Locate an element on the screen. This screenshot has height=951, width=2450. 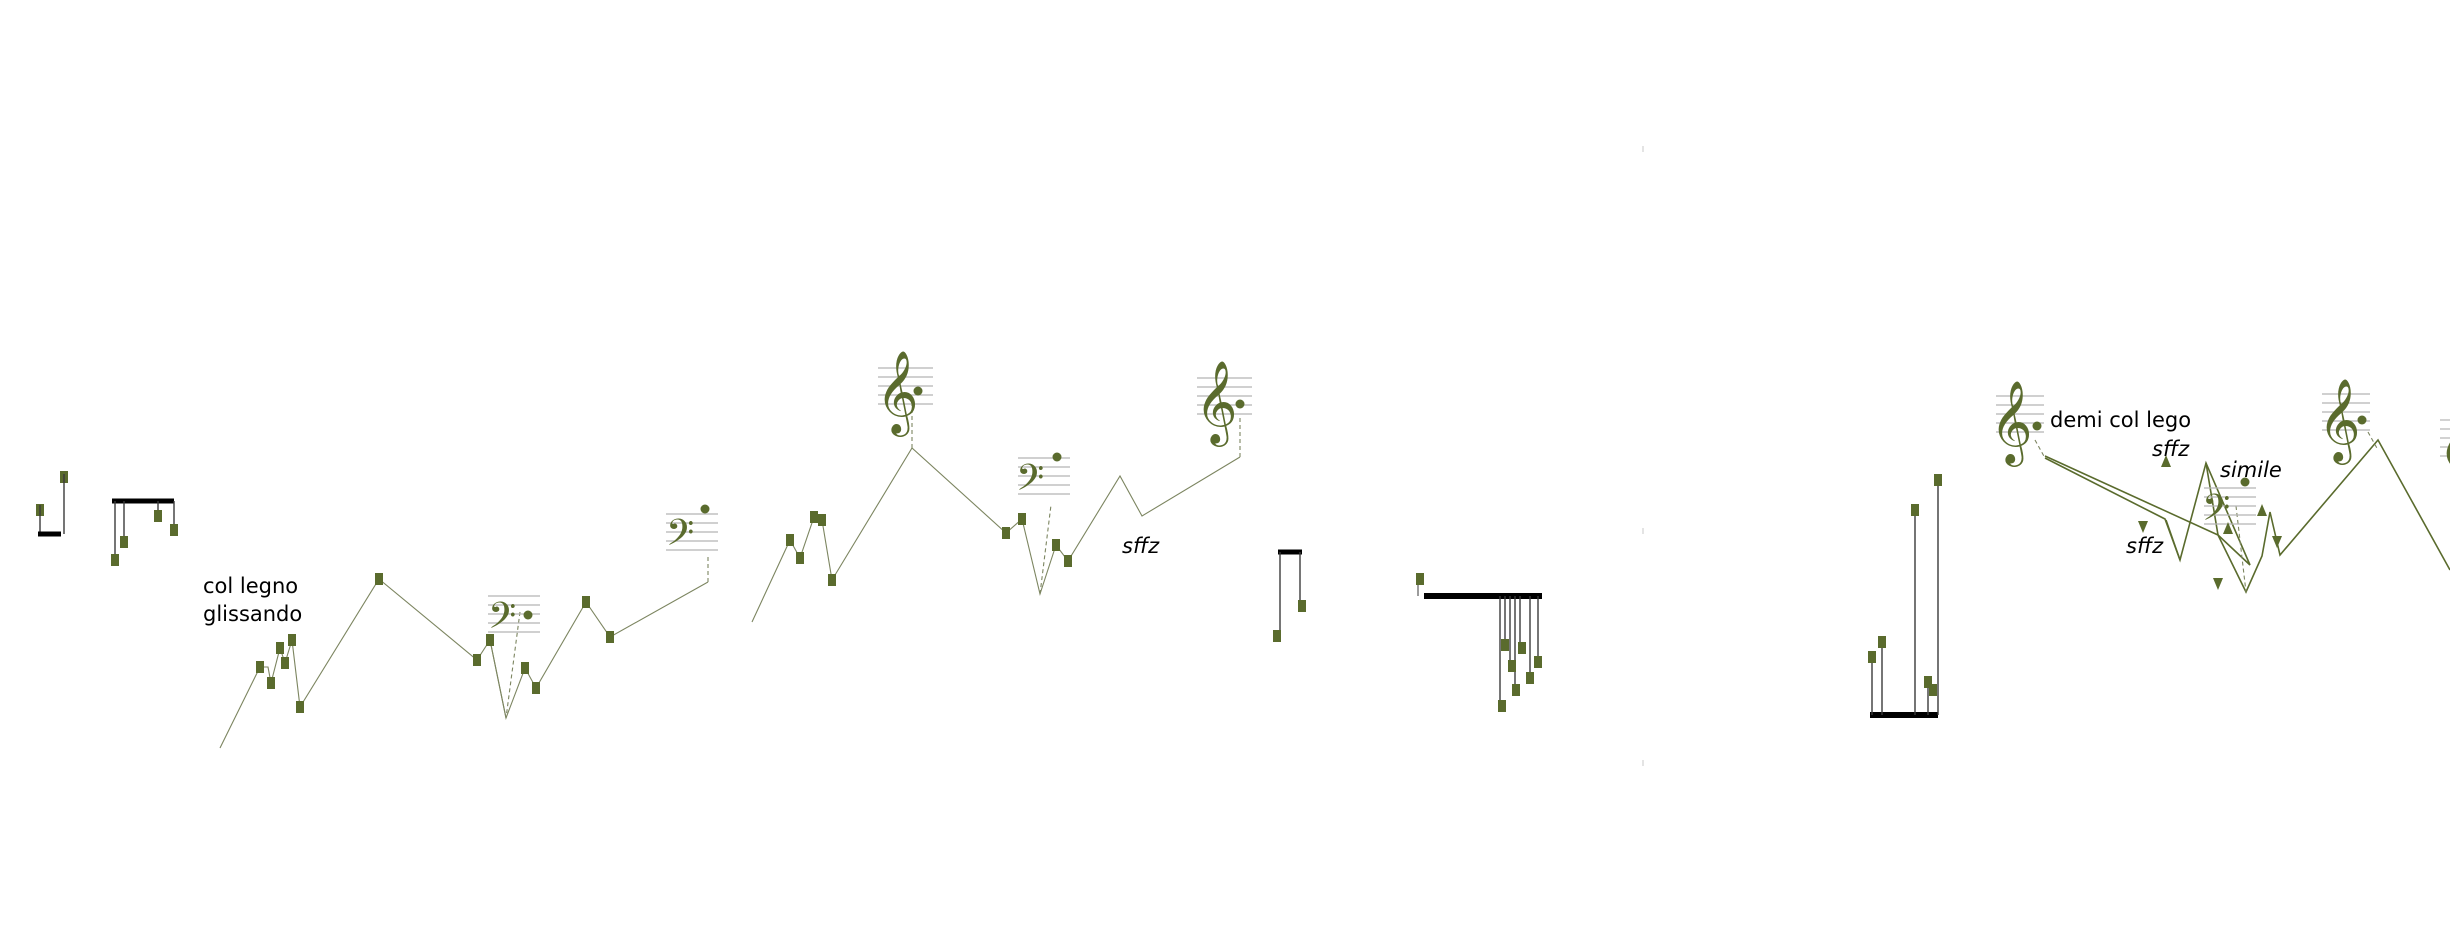
demi-col-lego-label: demi col lego is located at coordinates (2120, 420).